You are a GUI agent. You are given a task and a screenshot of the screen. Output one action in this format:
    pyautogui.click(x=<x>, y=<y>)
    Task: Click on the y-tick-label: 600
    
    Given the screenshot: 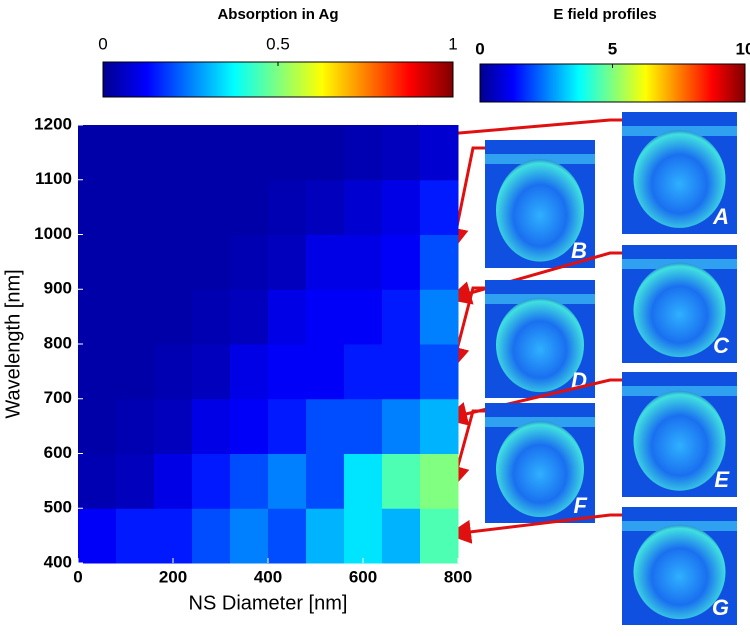 What is the action you would take?
    pyautogui.click(x=58, y=452)
    